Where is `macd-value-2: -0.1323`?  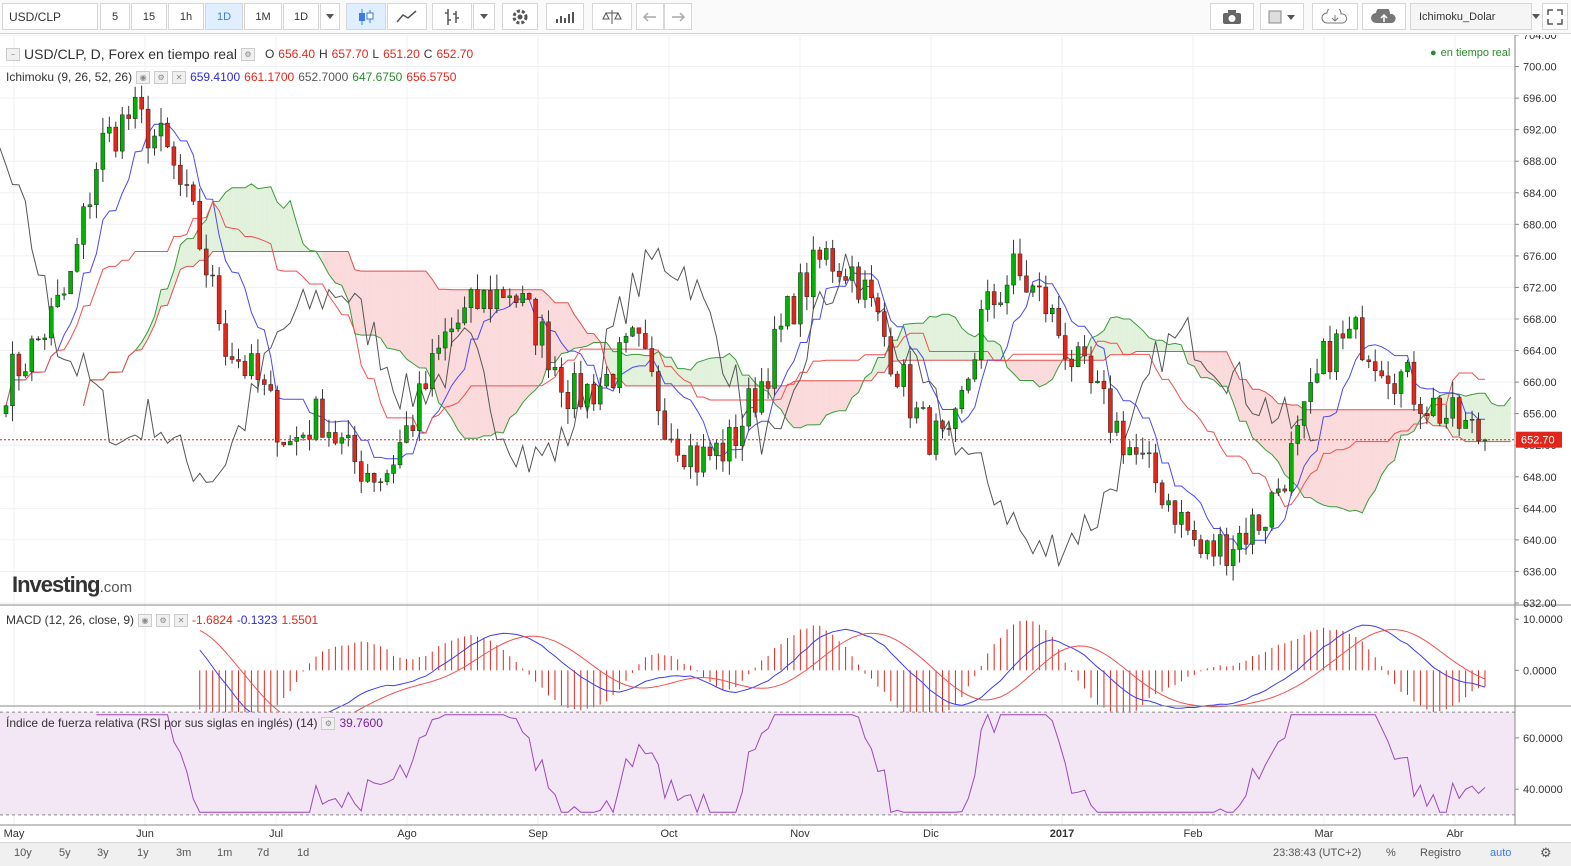
macd-value-2: -0.1323 is located at coordinates (257, 620).